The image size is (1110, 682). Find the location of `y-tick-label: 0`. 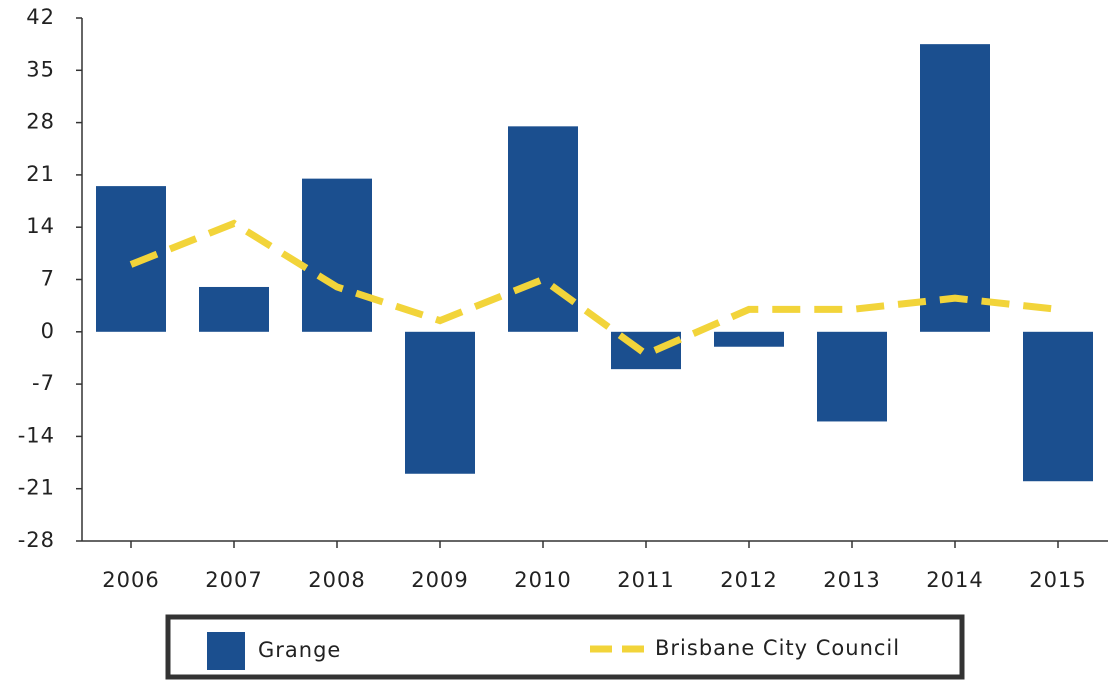

y-tick-label: 0 is located at coordinates (48, 331).